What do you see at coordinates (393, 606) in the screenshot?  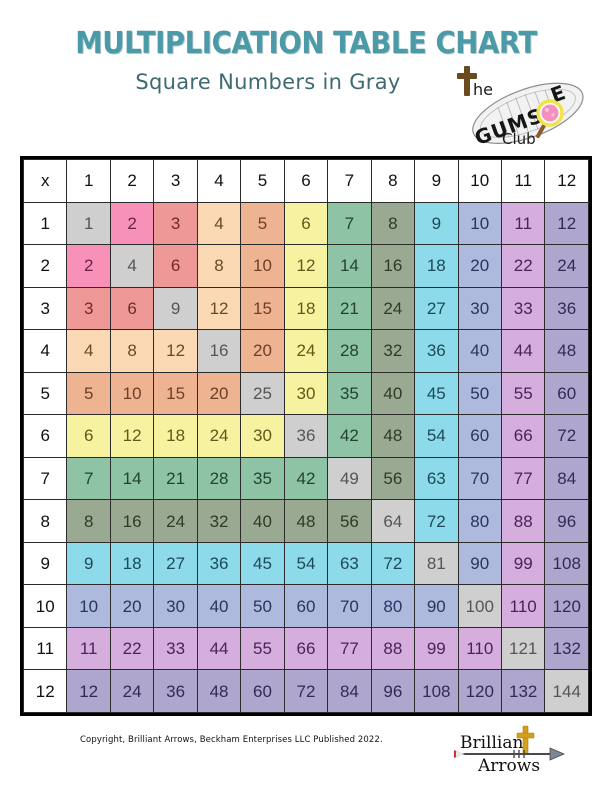 I see `product-cell-10x8: 80` at bounding box center [393, 606].